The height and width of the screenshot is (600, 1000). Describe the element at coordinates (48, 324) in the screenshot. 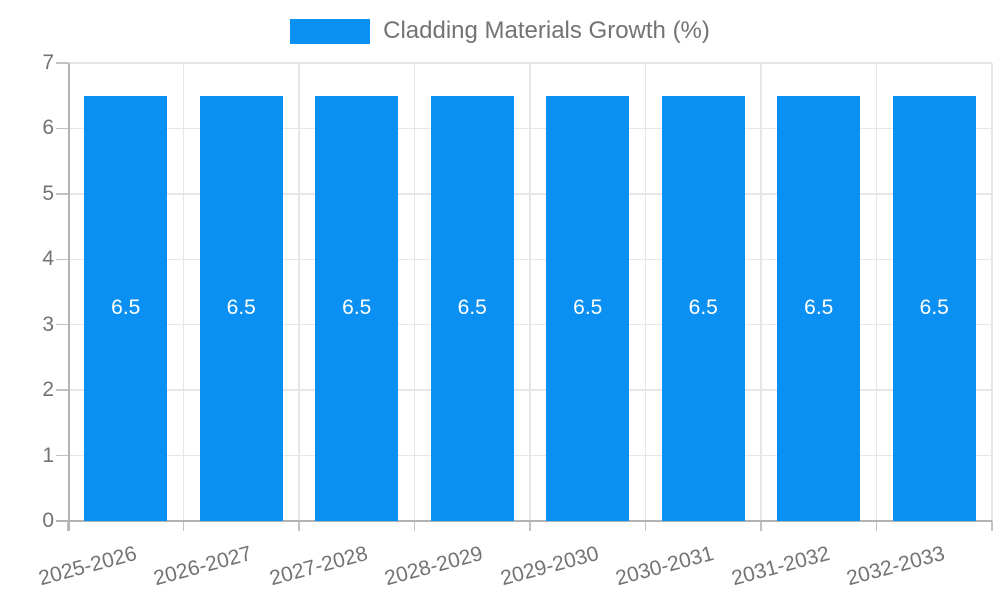

I see `y-axis-label: 3` at that location.